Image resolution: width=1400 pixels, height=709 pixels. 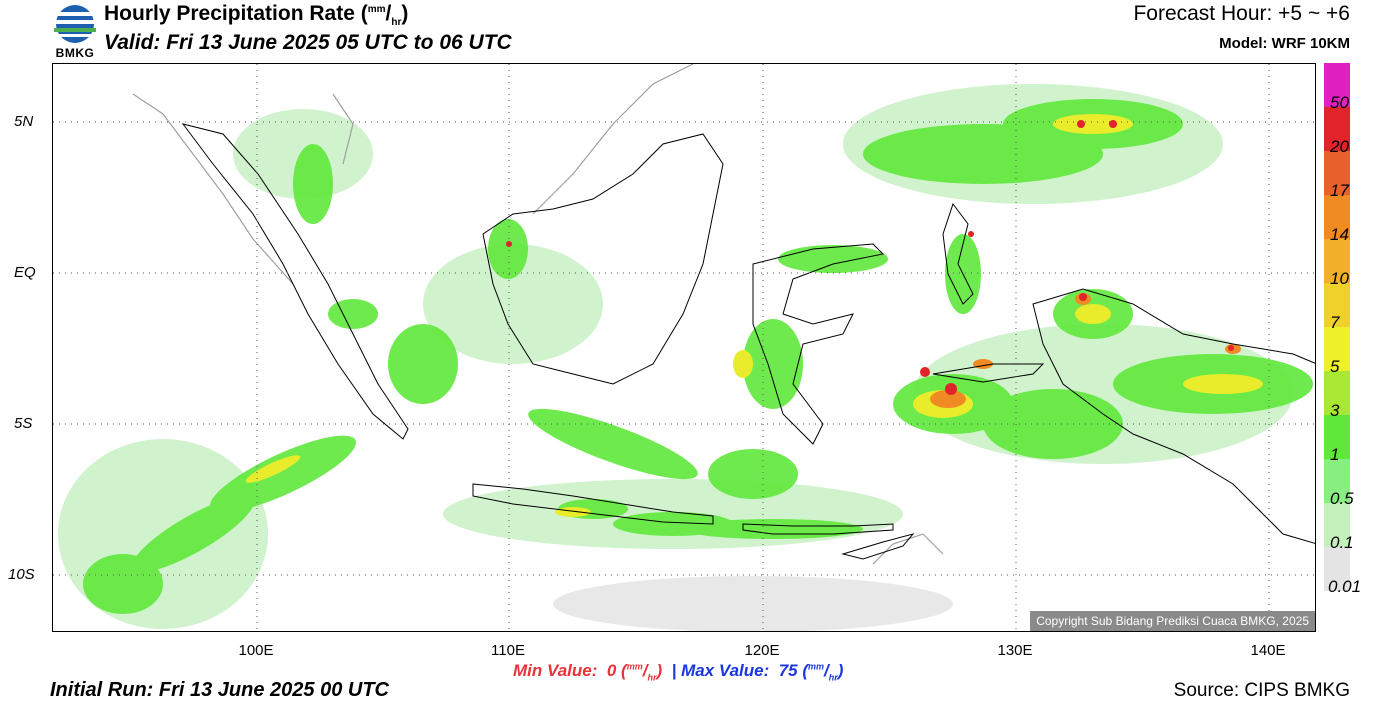 What do you see at coordinates (1335, 454) in the screenshot?
I see `colorbar-label: 1` at bounding box center [1335, 454].